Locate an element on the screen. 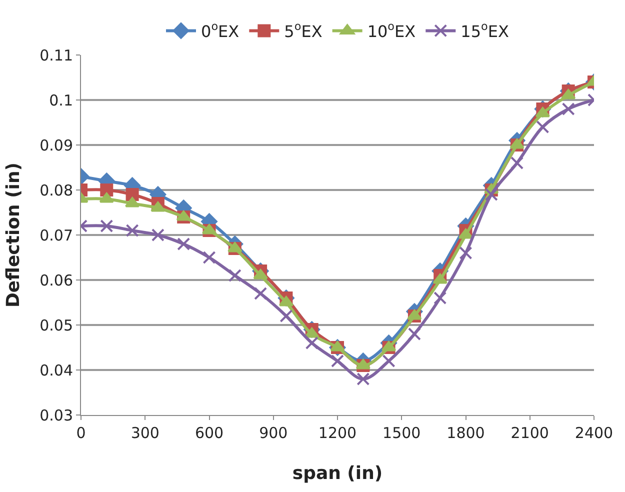  legend-label: 5$^{o}$EX is located at coordinates (303, 30).